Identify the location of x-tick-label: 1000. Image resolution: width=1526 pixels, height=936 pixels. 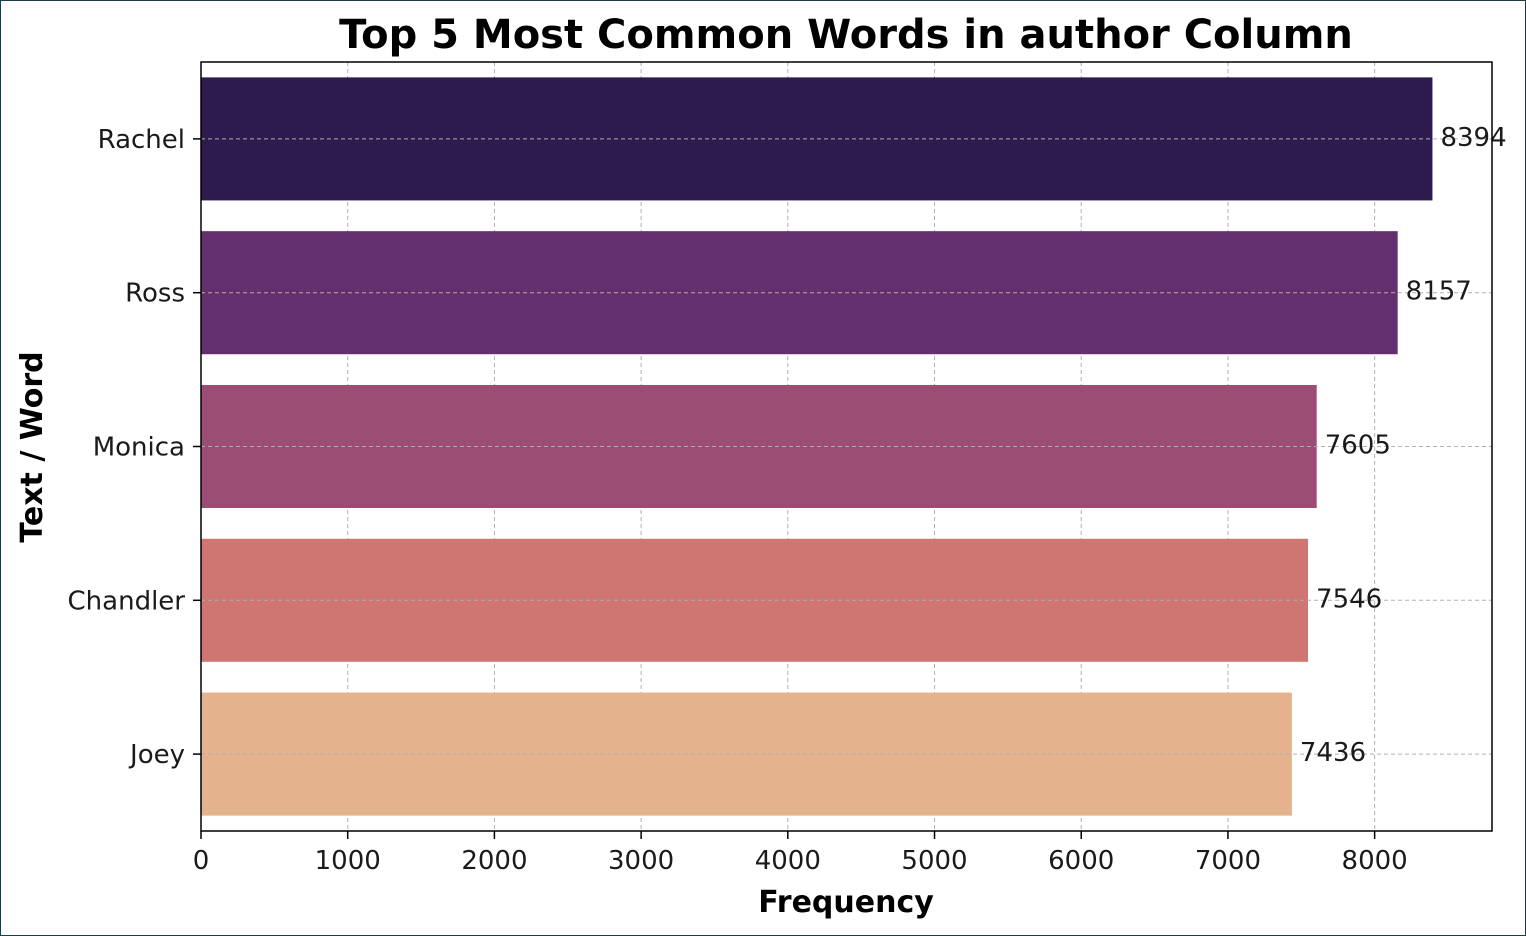
(348, 861).